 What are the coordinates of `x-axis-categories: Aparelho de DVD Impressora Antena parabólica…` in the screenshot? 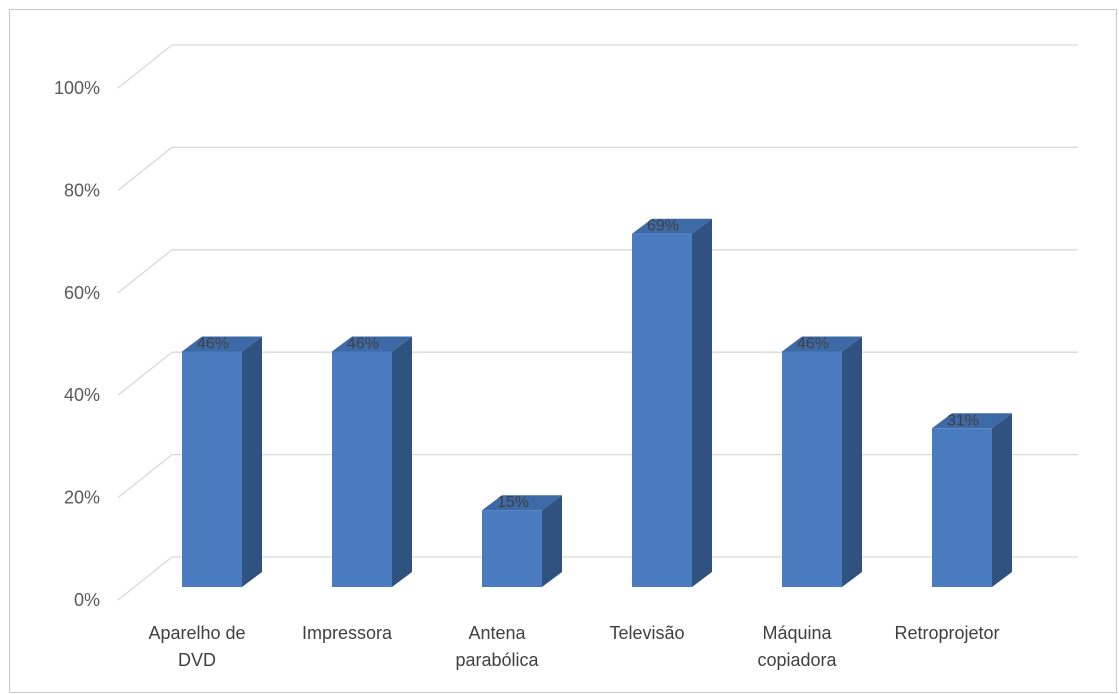 It's located at (573, 646).